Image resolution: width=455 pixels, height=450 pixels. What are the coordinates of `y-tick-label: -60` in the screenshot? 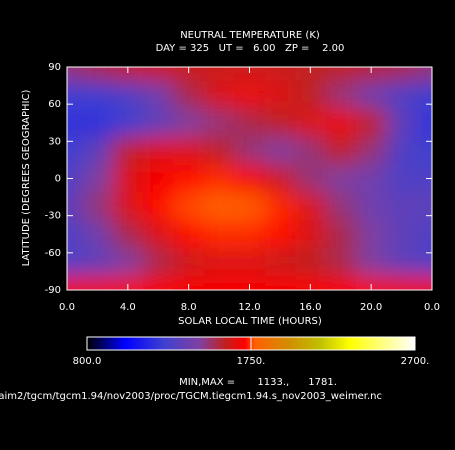 It's located at (53, 253).